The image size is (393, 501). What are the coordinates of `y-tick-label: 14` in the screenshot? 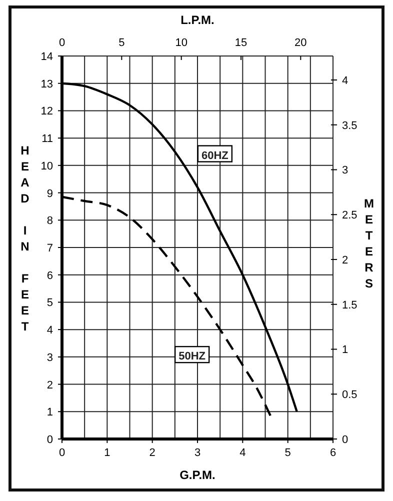 It's located at (46, 57).